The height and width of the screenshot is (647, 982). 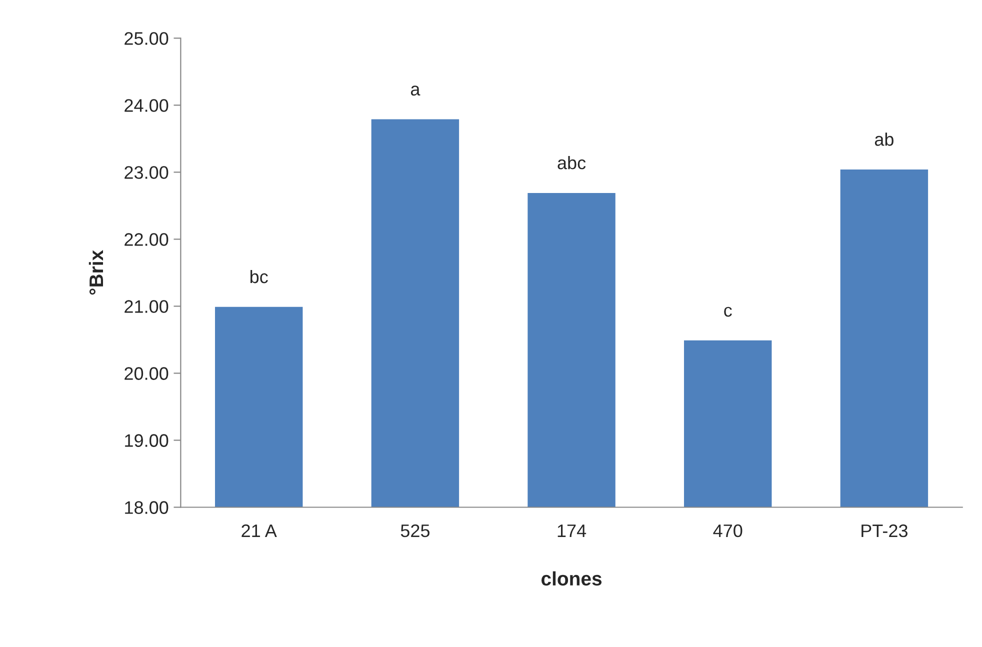 I want to click on y-tick-label: 25.00, so click(x=146, y=38).